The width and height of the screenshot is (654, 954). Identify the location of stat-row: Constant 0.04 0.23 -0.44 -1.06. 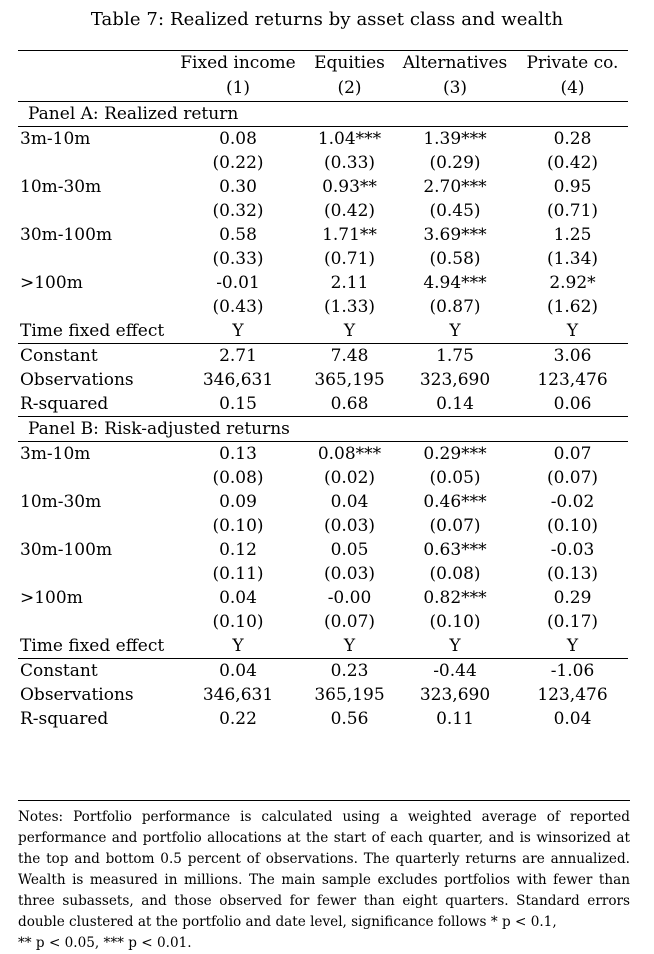
(323, 670).